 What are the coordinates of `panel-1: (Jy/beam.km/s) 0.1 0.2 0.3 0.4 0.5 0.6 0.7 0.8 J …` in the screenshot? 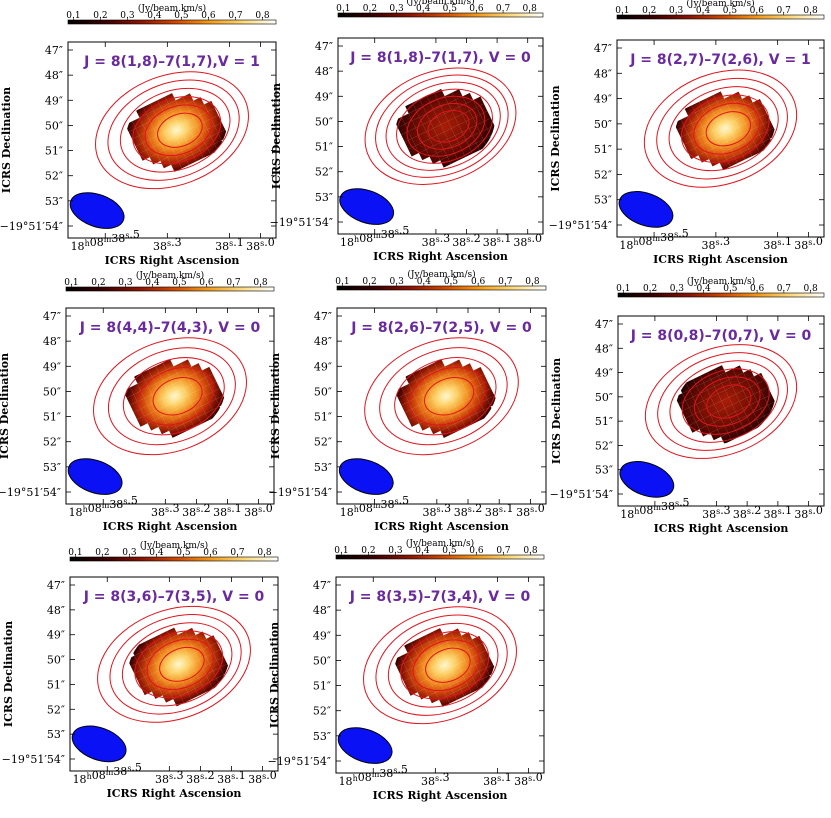 It's located at (138, 135).